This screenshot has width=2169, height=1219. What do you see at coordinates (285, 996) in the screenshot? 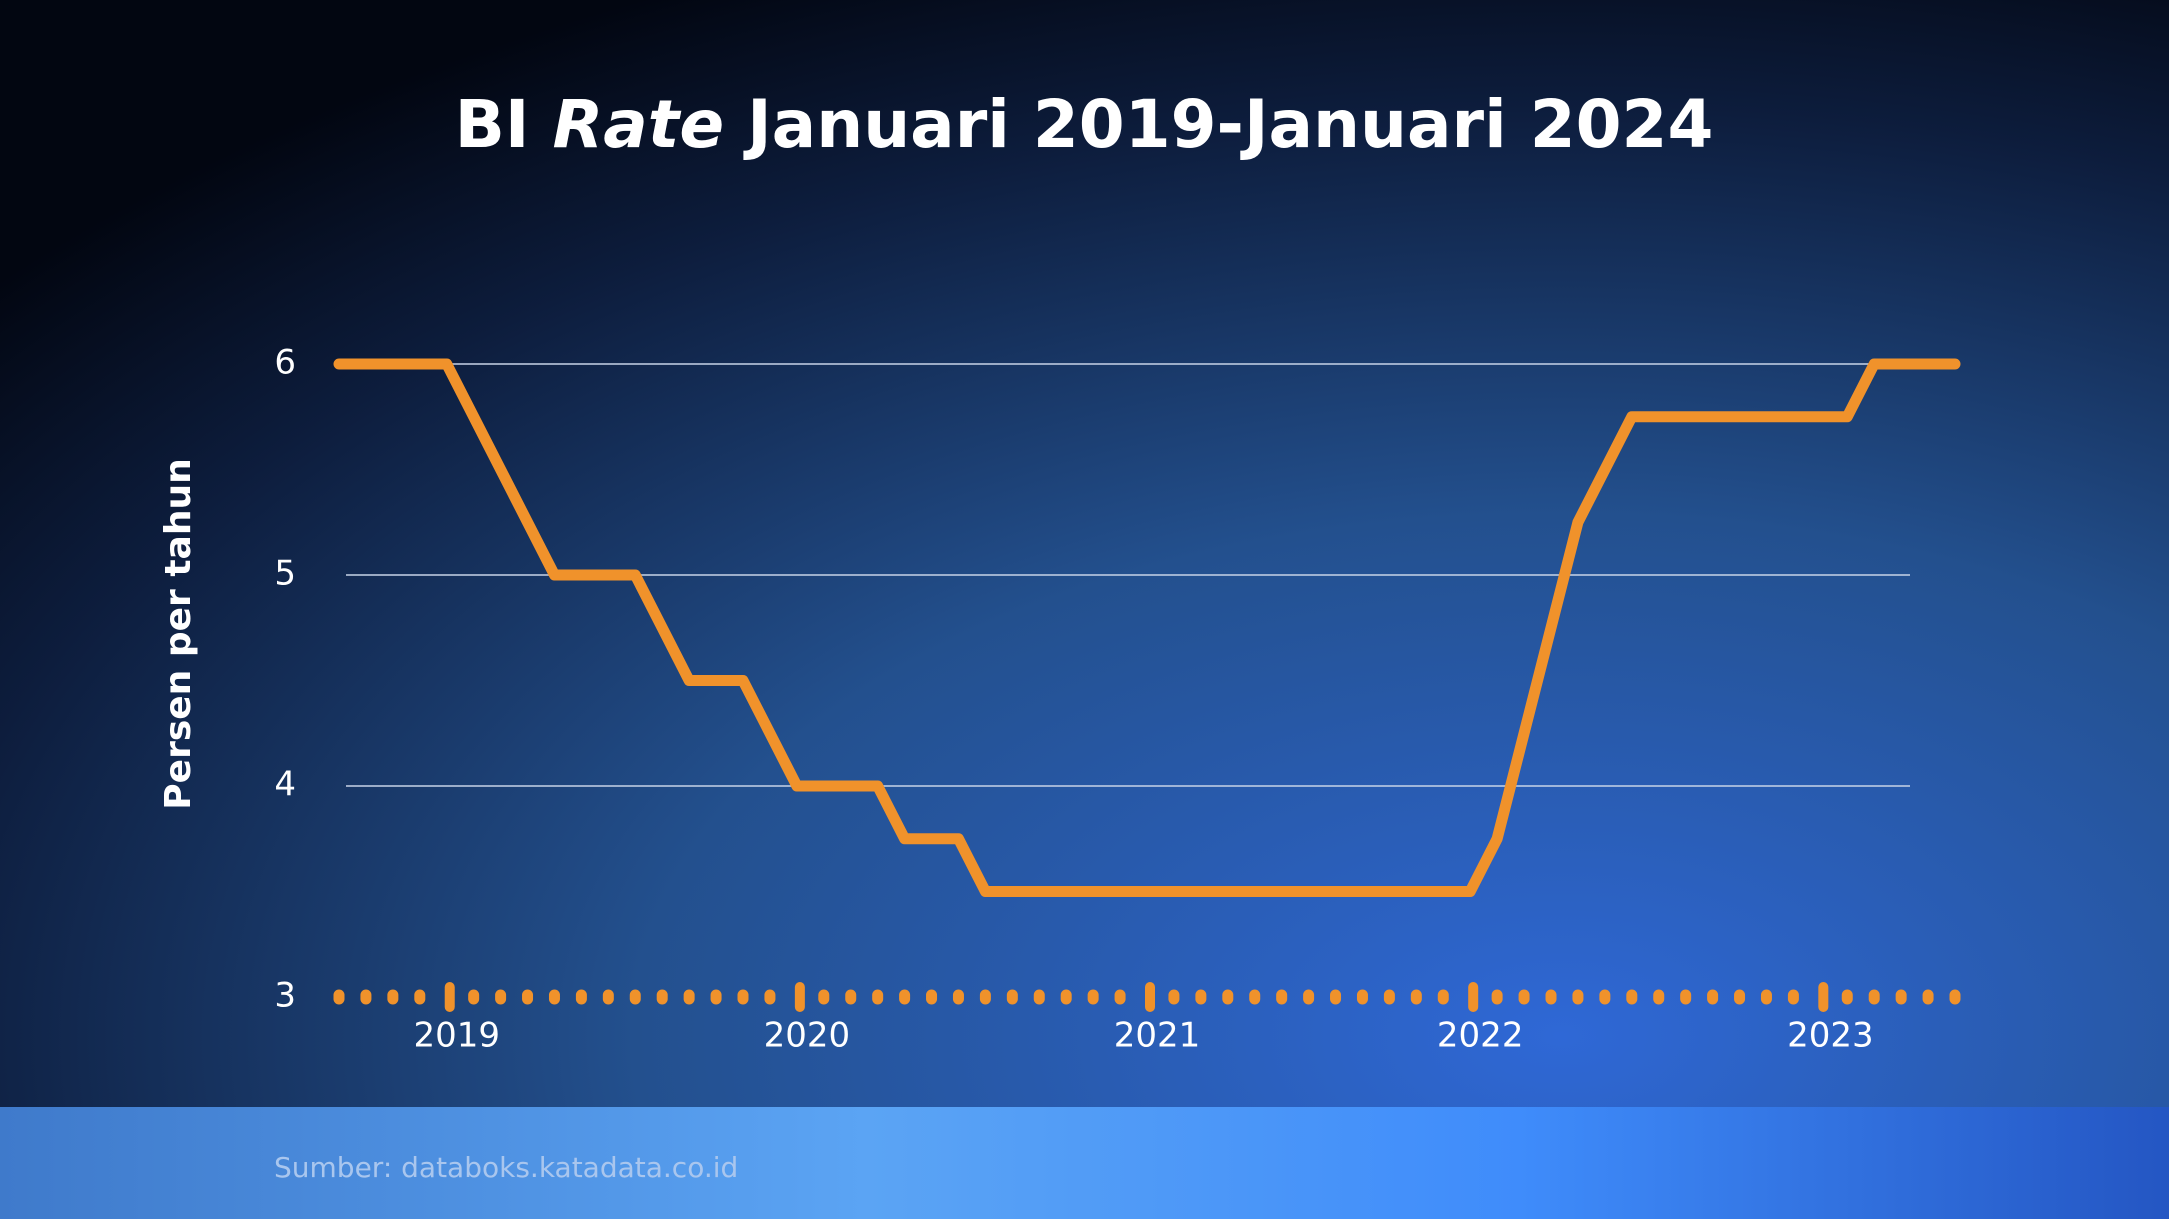
I see `y-tick-label: 3` at bounding box center [285, 996].